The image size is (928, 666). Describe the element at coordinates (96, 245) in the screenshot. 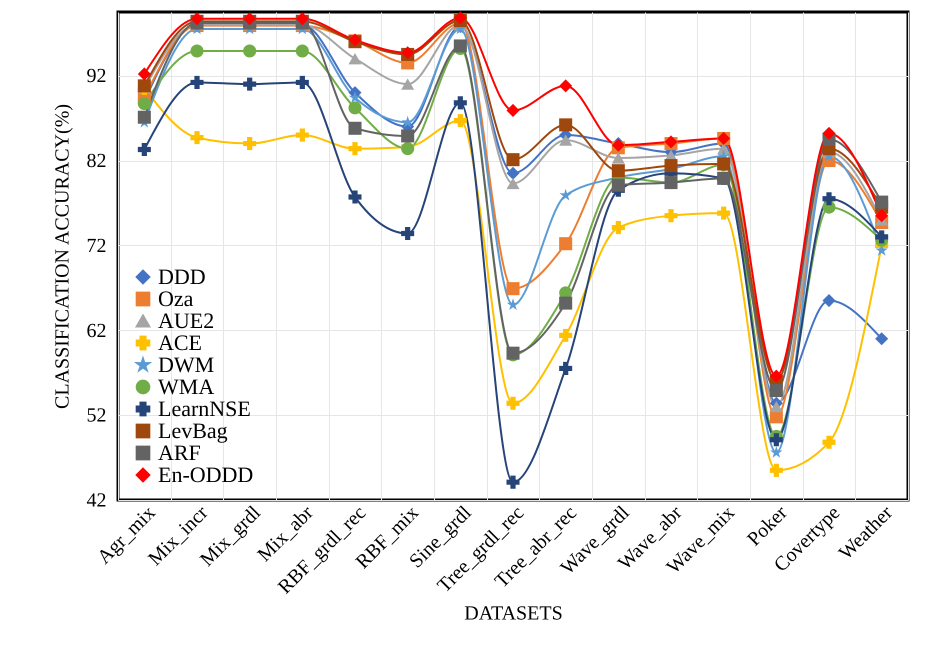

I see `y-tick-label: 72` at that location.